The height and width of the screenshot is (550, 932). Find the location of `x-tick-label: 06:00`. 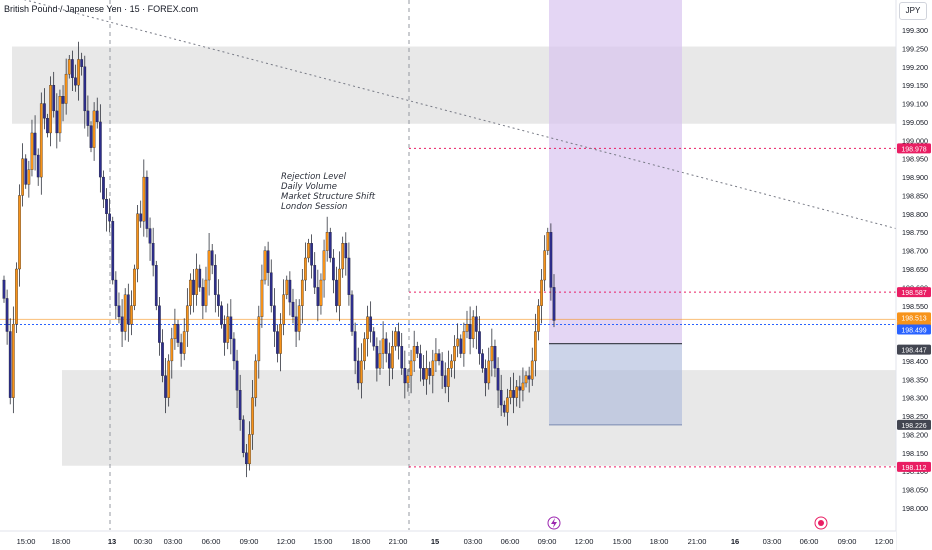

x-tick-label: 06:00 is located at coordinates (809, 541).